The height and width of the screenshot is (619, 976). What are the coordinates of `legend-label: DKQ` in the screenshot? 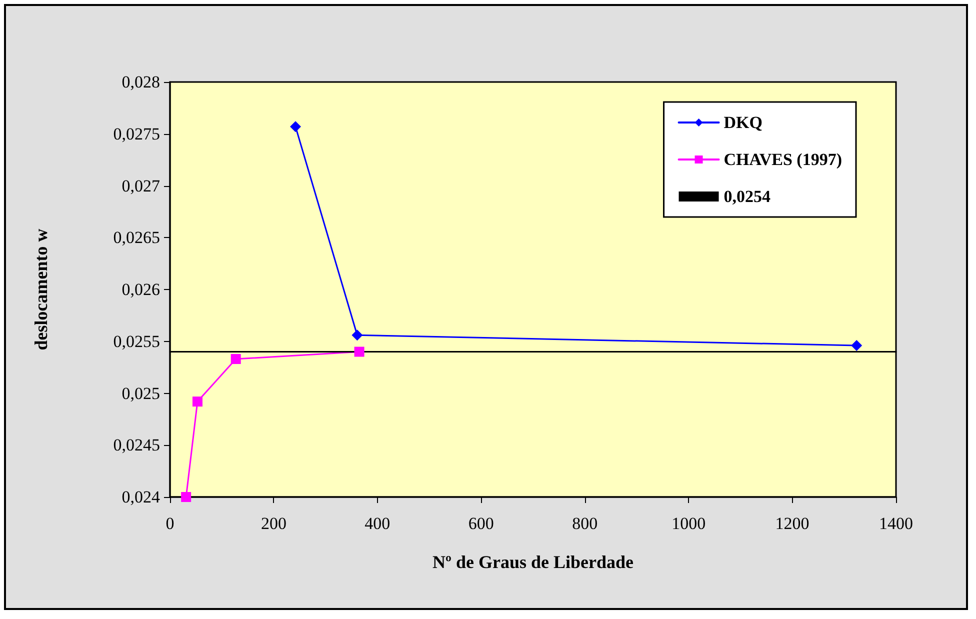 It's located at (743, 122).